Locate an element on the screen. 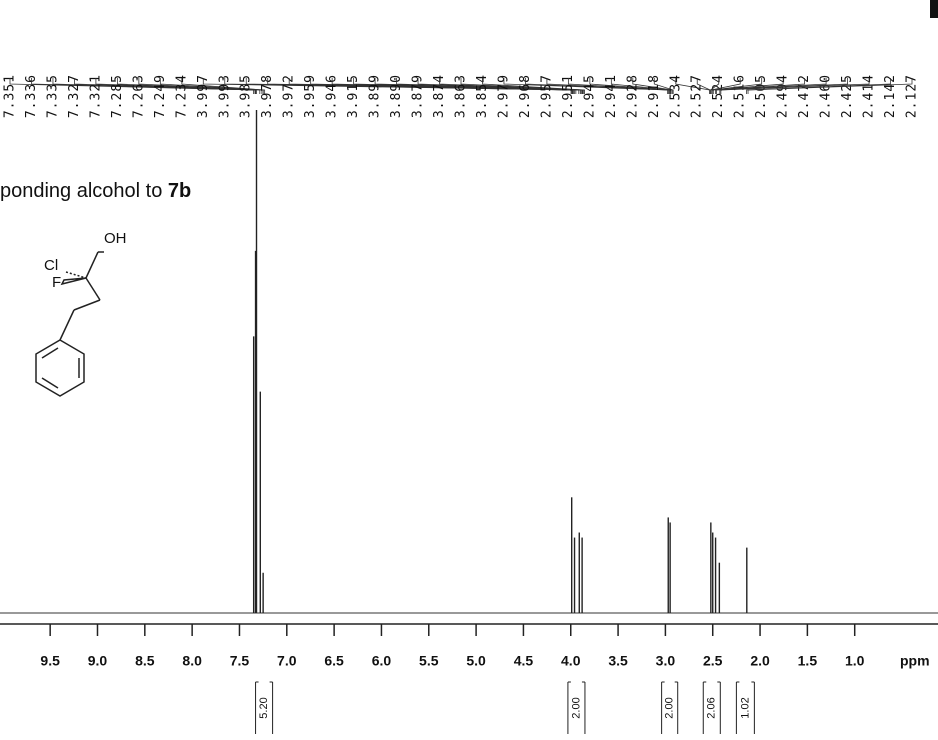 This screenshot has height=740, width=938. integral-value: 5.20 is located at coordinates (264, 707).